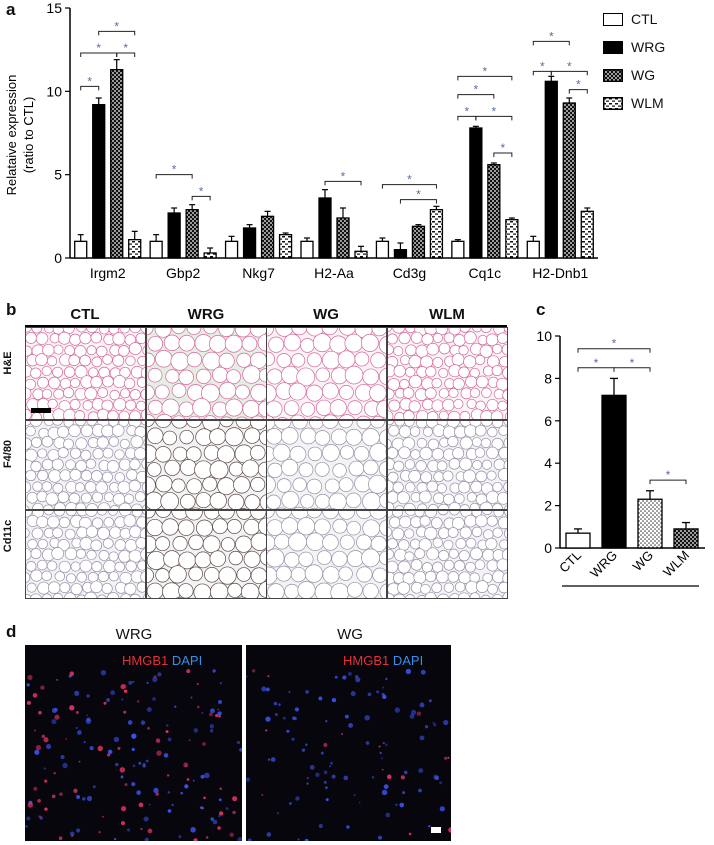  Describe the element at coordinates (436, 830) in the screenshot. I see `scale-bar` at that location.